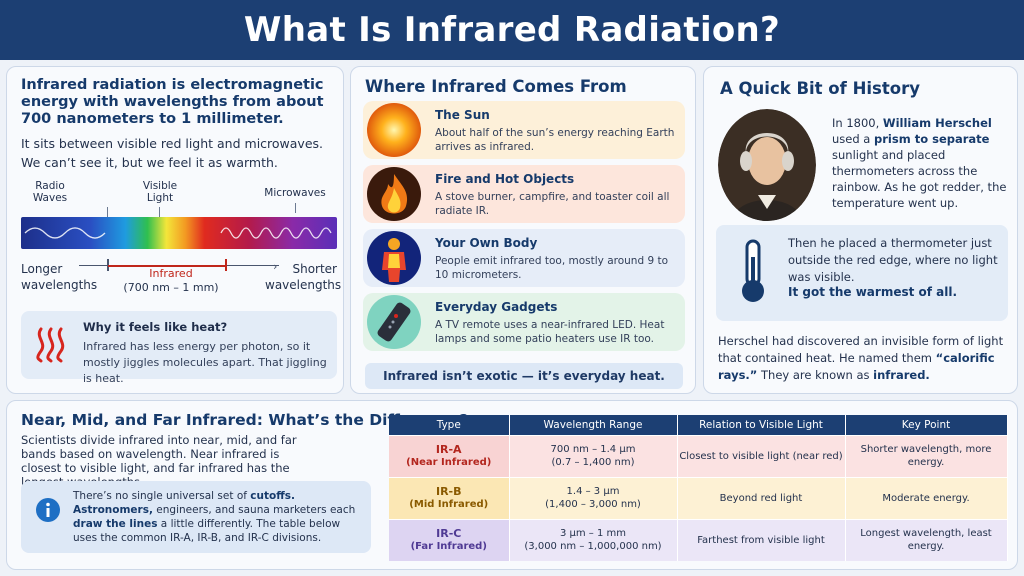 The width and height of the screenshot is (1024, 576). Describe the element at coordinates (449, 462) in the screenshot. I see `band-desc: (Near Infrared)` at that location.